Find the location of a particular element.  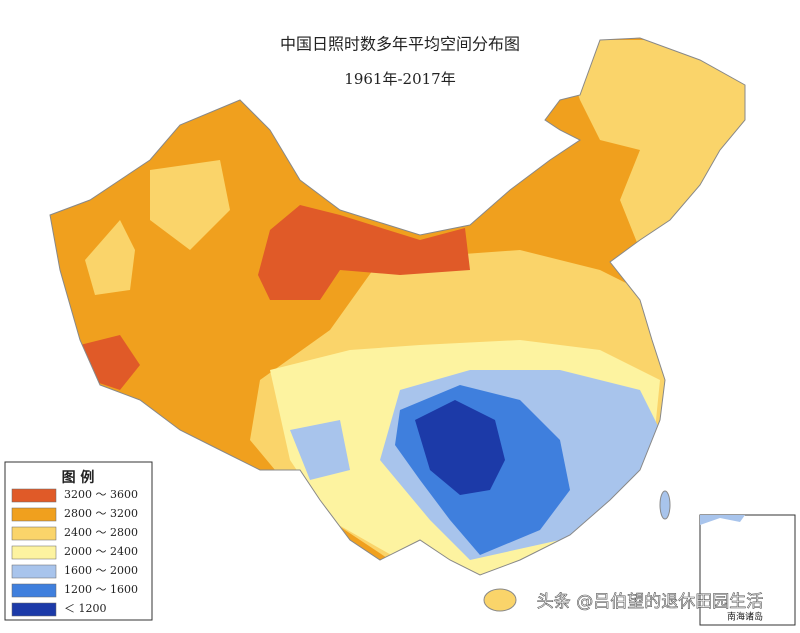

legend-label: 2400 ～ 2800 is located at coordinates (101, 532).